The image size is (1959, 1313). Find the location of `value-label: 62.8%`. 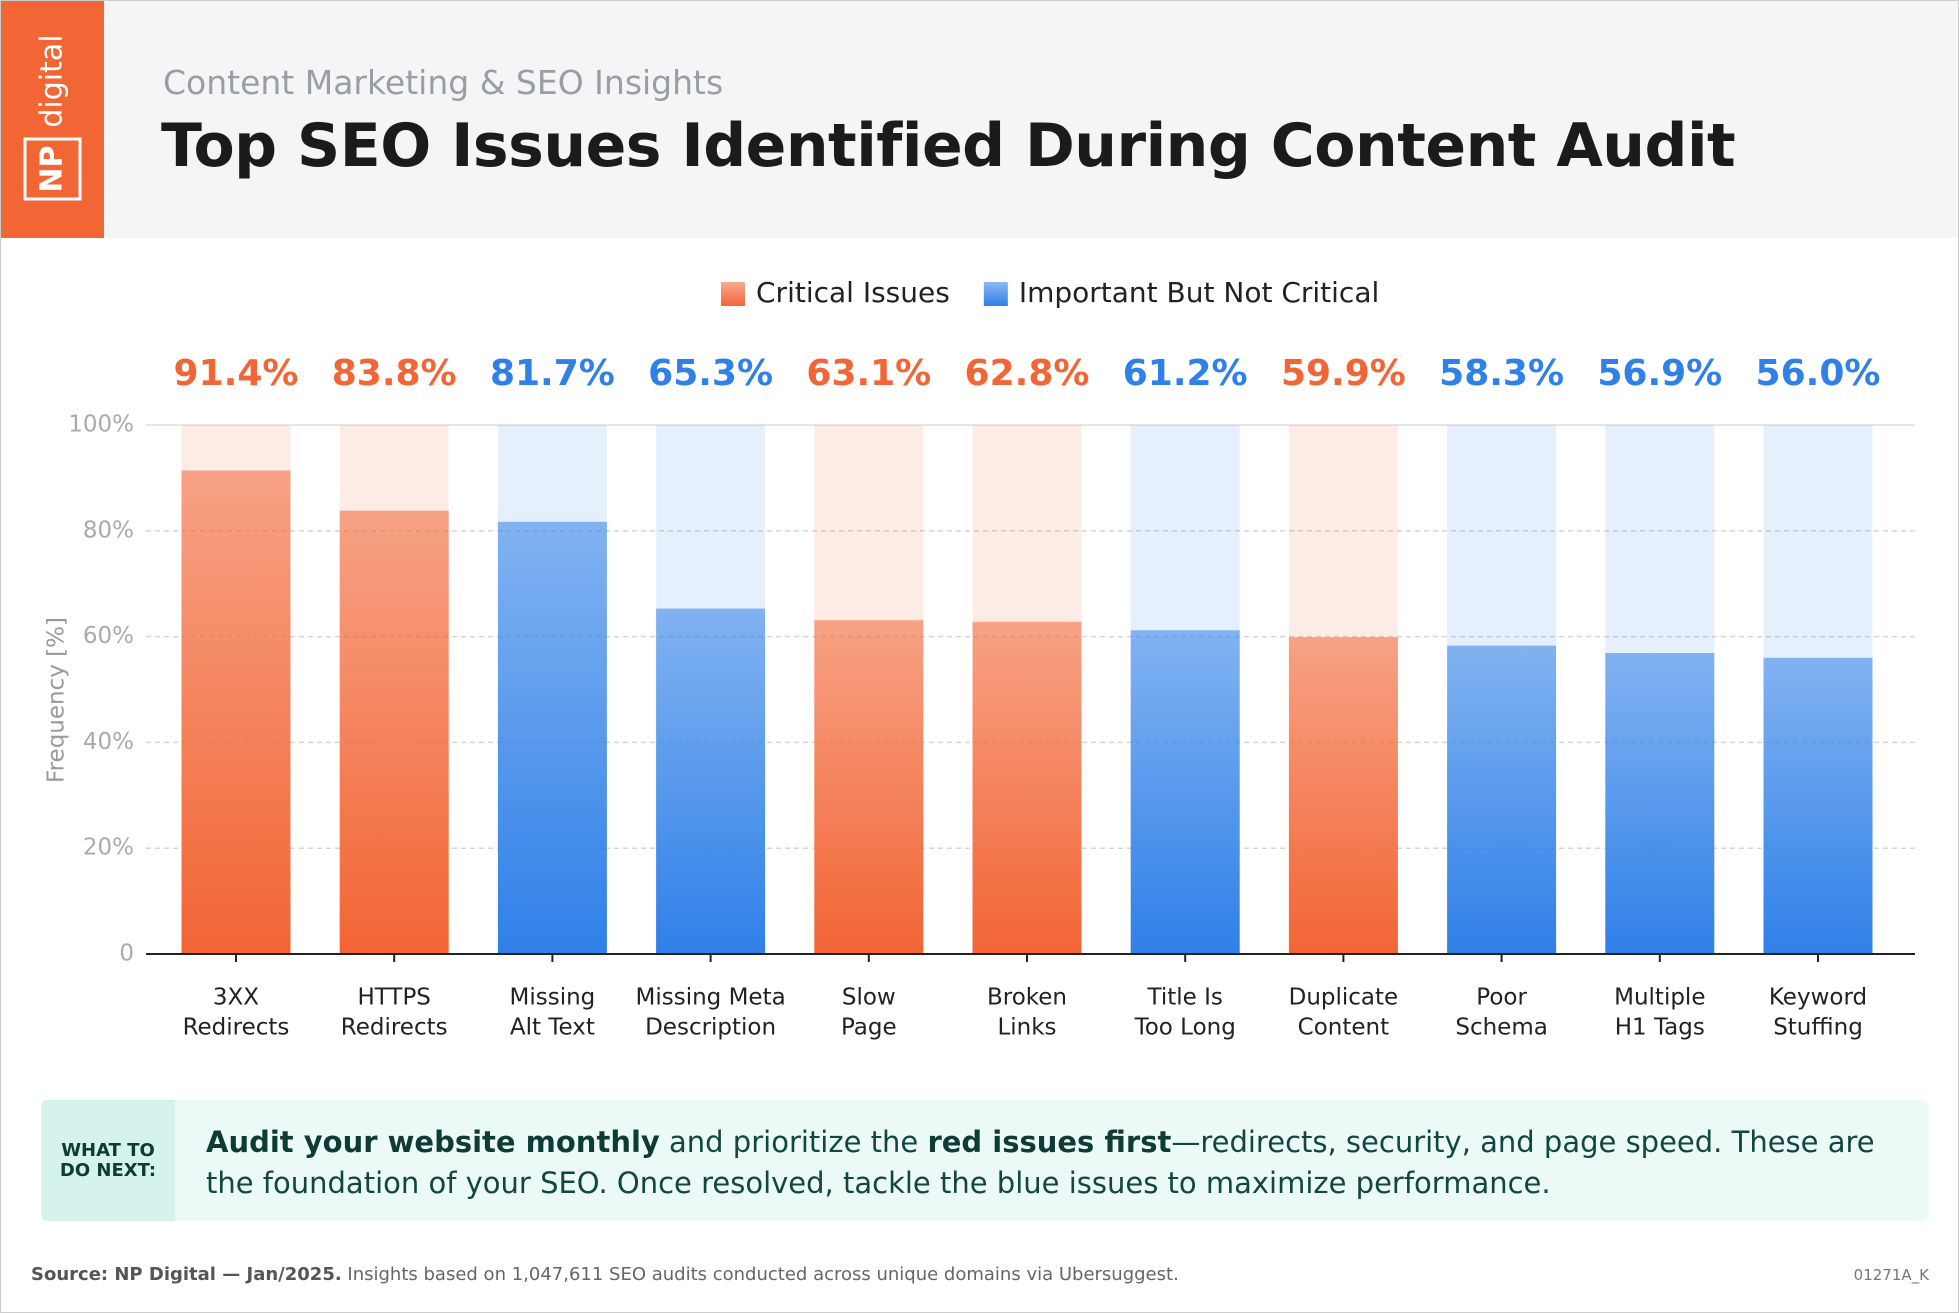

value-label: 62.8% is located at coordinates (1027, 373).